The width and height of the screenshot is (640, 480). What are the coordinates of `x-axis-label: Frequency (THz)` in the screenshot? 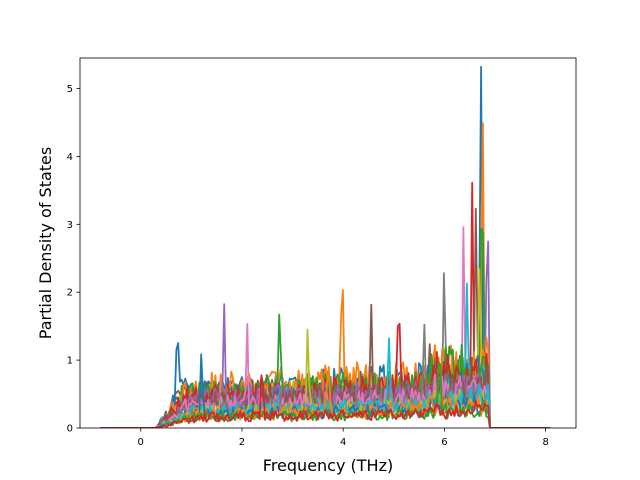 It's located at (328, 465).